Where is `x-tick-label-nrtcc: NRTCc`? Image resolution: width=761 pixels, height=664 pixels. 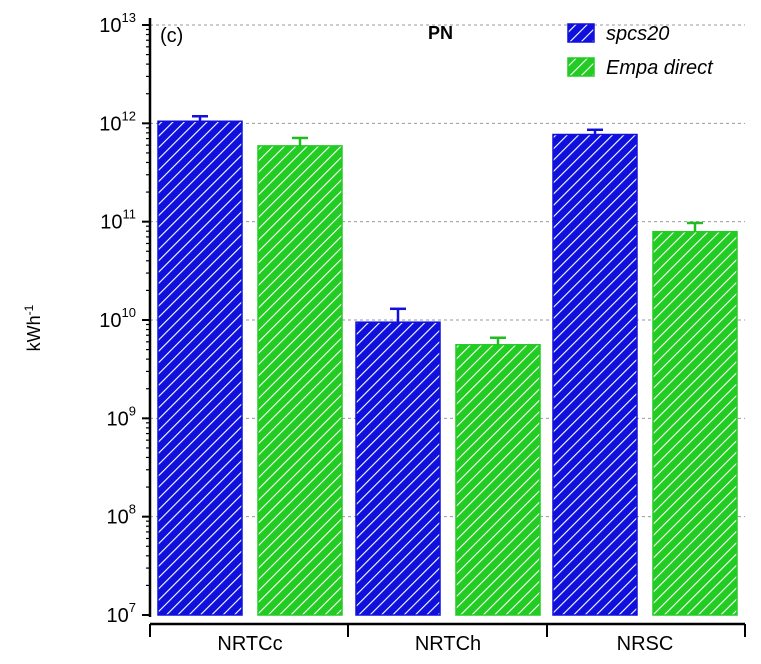 x-tick-label-nrtcc: NRTCc is located at coordinates (249, 644).